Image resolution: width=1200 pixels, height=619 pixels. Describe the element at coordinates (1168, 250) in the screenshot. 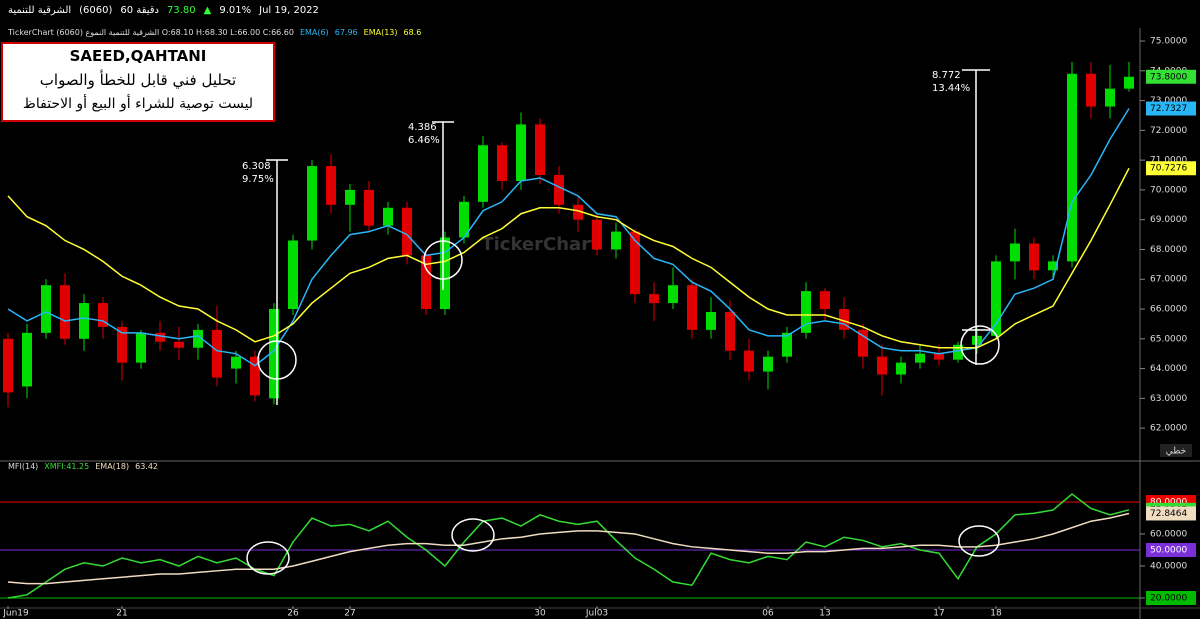

I see `y-tick-label: 68.0000` at that location.